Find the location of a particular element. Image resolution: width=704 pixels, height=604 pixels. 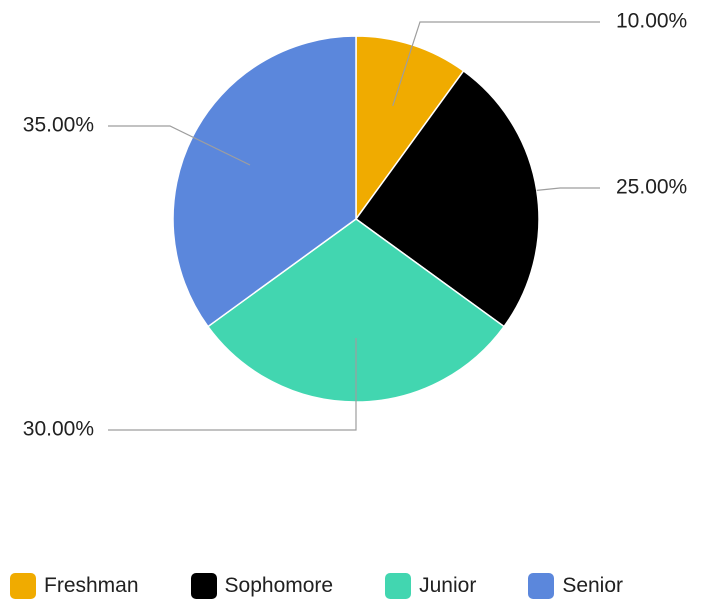

legend-swatch-senior is located at coordinates (541, 586).